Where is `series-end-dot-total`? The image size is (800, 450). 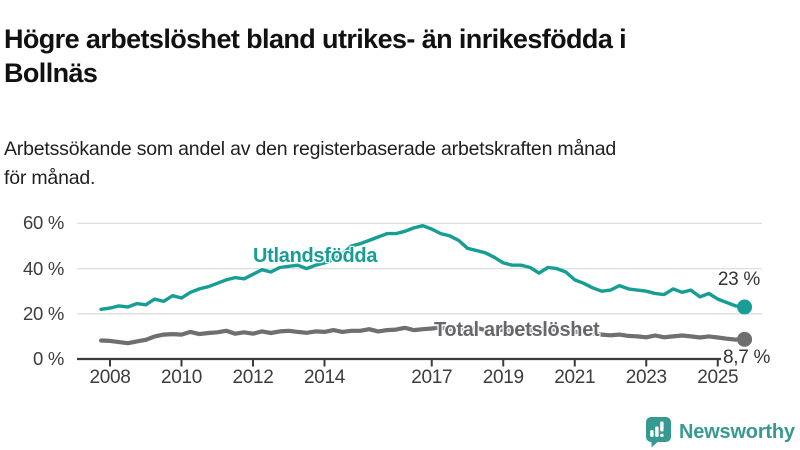 series-end-dot-total is located at coordinates (745, 339).